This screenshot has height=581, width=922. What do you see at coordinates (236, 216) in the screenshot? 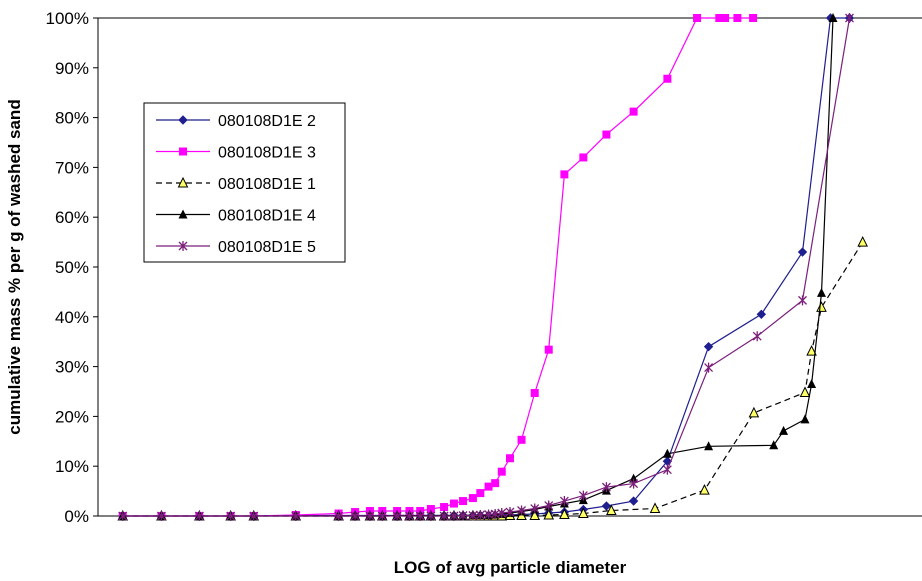
I see `legend-item: 080108D1E 4` at bounding box center [236, 216].